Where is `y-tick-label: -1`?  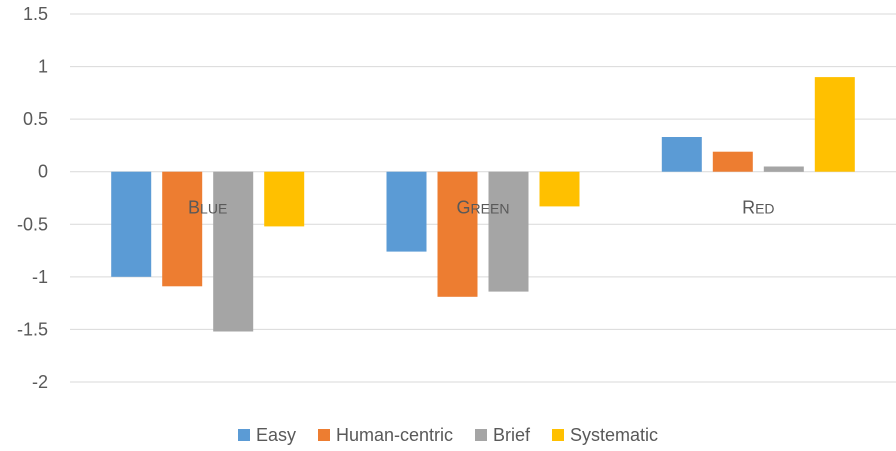 y-tick-label: -1 is located at coordinates (40, 277).